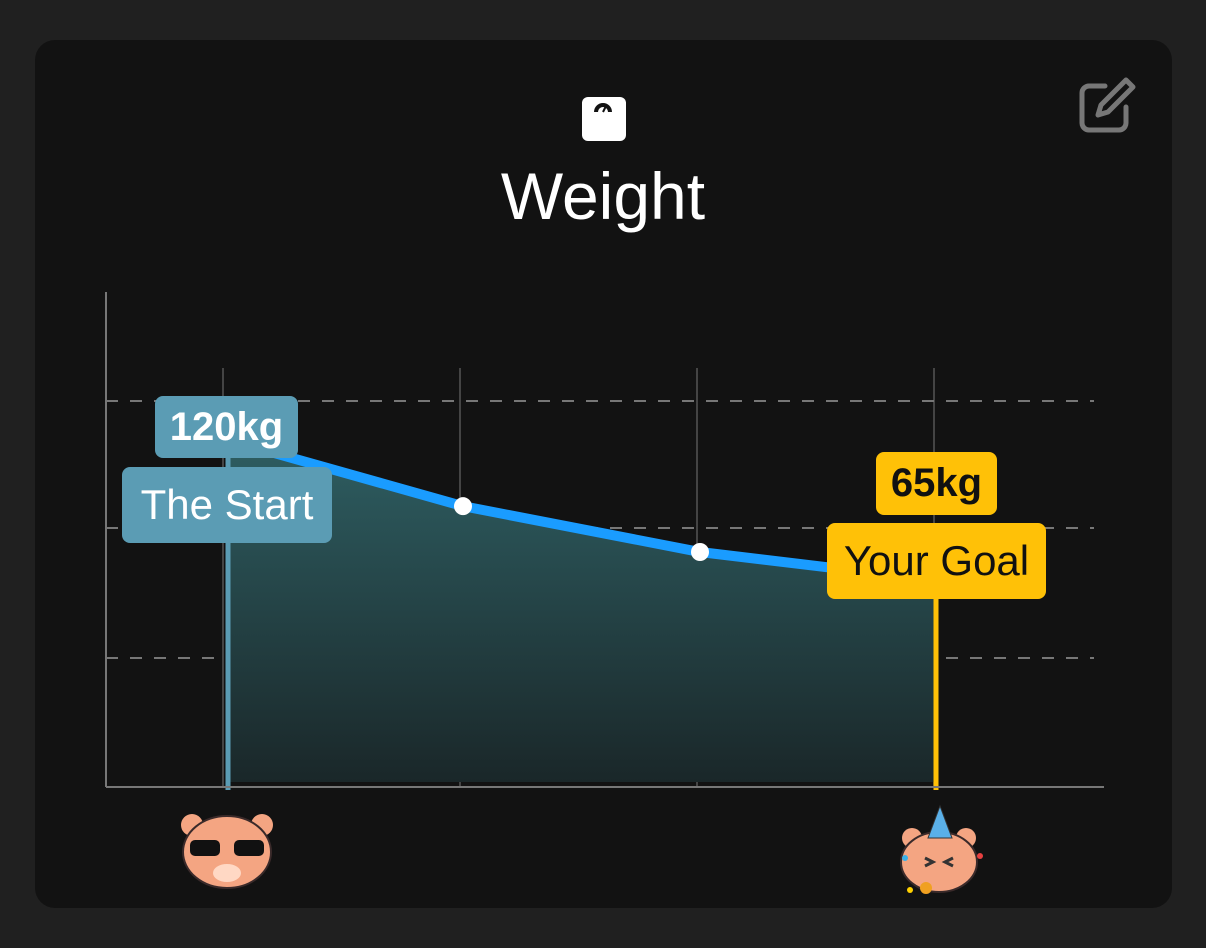 This screenshot has height=948, width=1206. Describe the element at coordinates (941, 849) in the screenshot. I see `party-bear-icon` at that location.